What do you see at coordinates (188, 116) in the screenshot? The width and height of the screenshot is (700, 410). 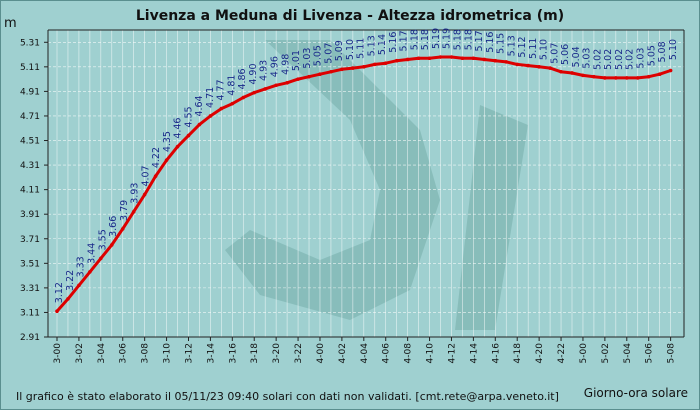 I see `data-label: 4.55` at bounding box center [188, 116].